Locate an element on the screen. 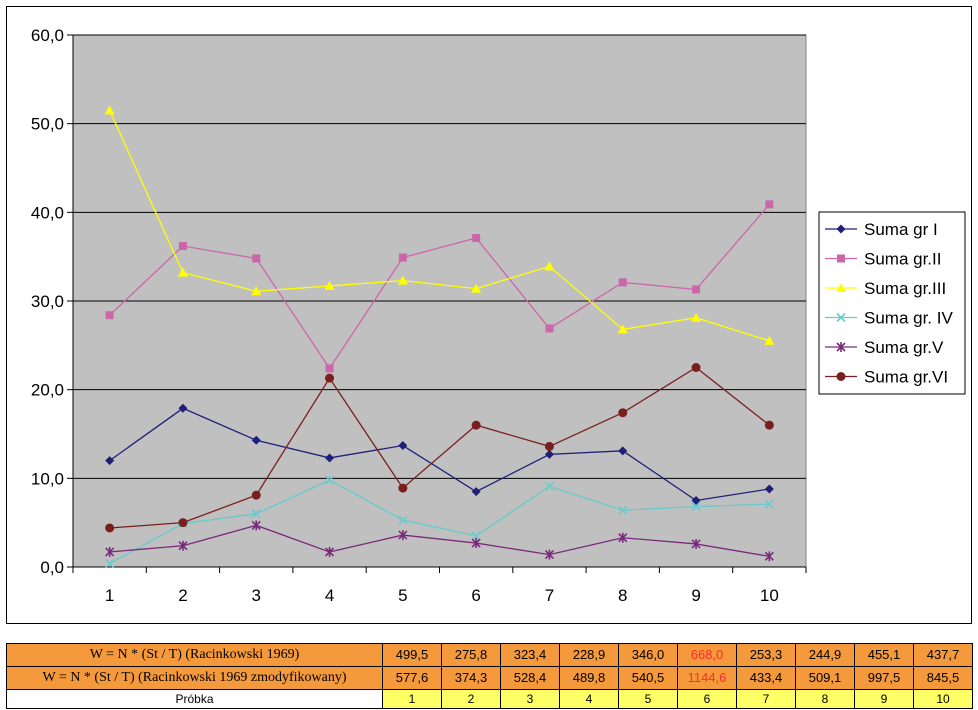  y-tick-label: 10,0 is located at coordinates (47, 478).